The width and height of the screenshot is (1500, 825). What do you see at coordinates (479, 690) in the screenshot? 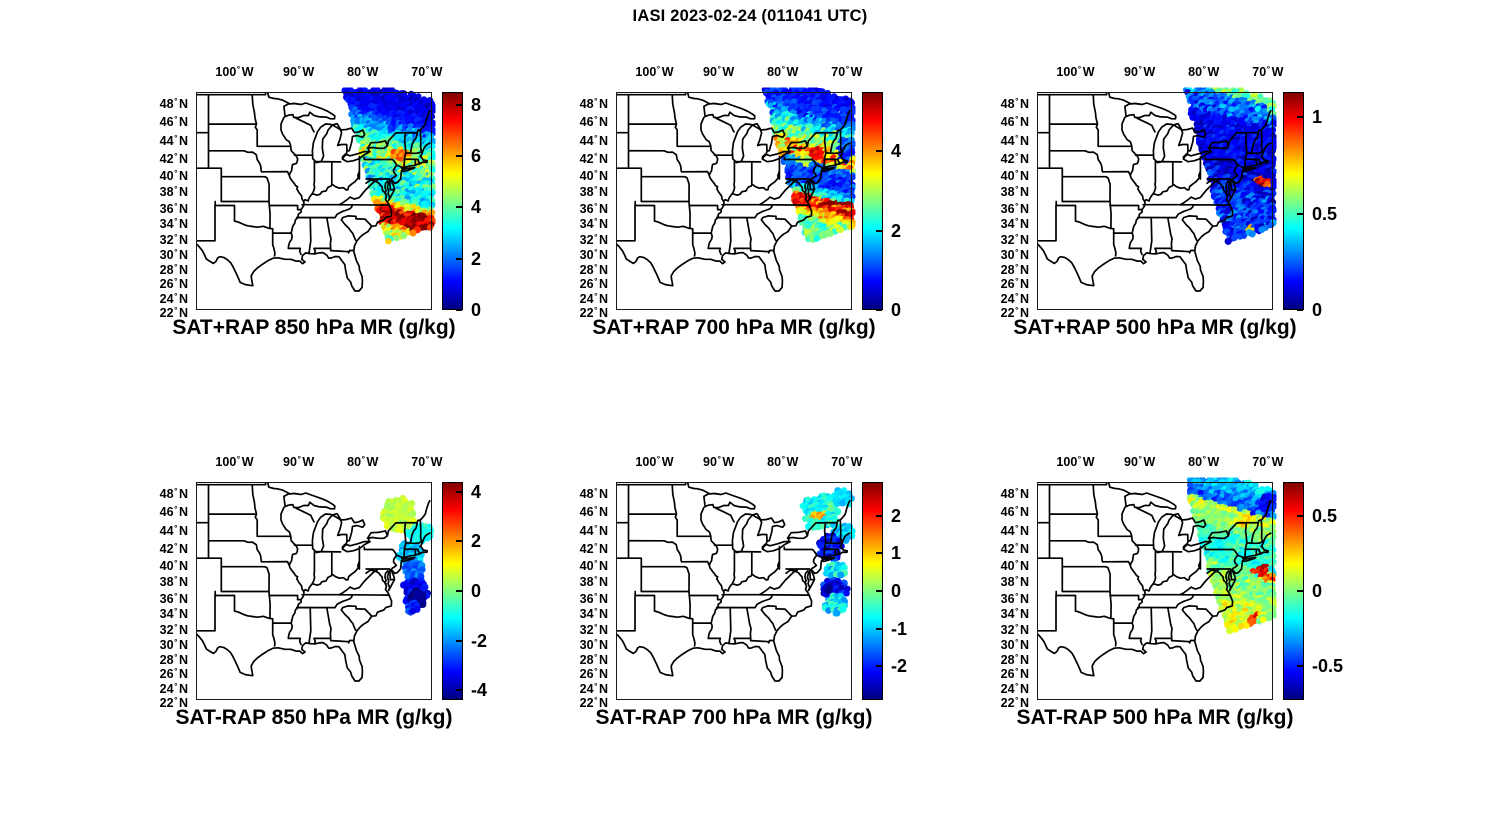
I see `colorbar-tick-label: -4` at bounding box center [479, 690].